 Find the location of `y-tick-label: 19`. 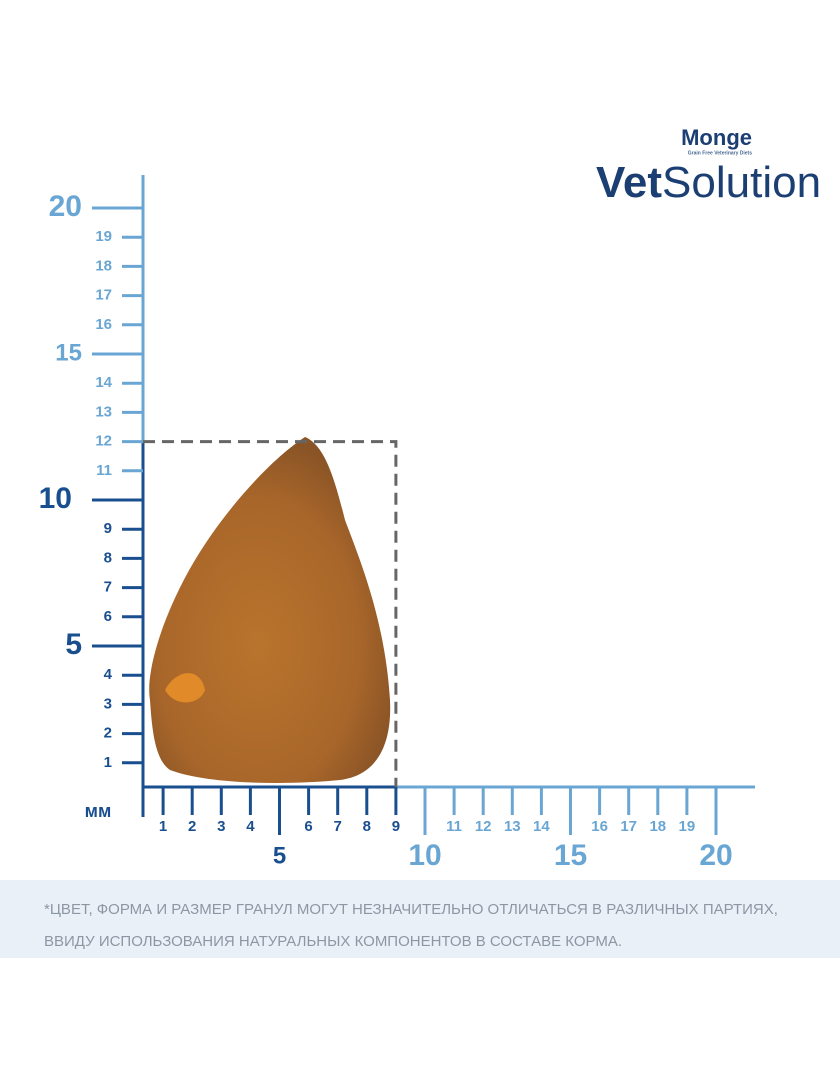

y-tick-label: 19 is located at coordinates (103, 236).